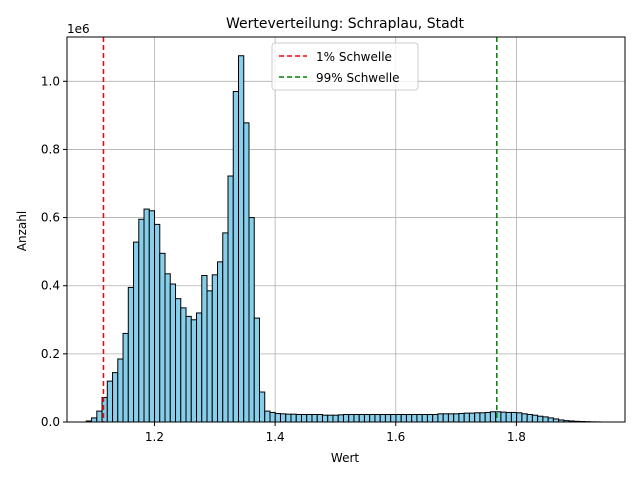 Image resolution: width=640 pixels, height=480 pixels. What do you see at coordinates (50, 422) in the screenshot?
I see `y-tick-label: 0.0` at bounding box center [50, 422].